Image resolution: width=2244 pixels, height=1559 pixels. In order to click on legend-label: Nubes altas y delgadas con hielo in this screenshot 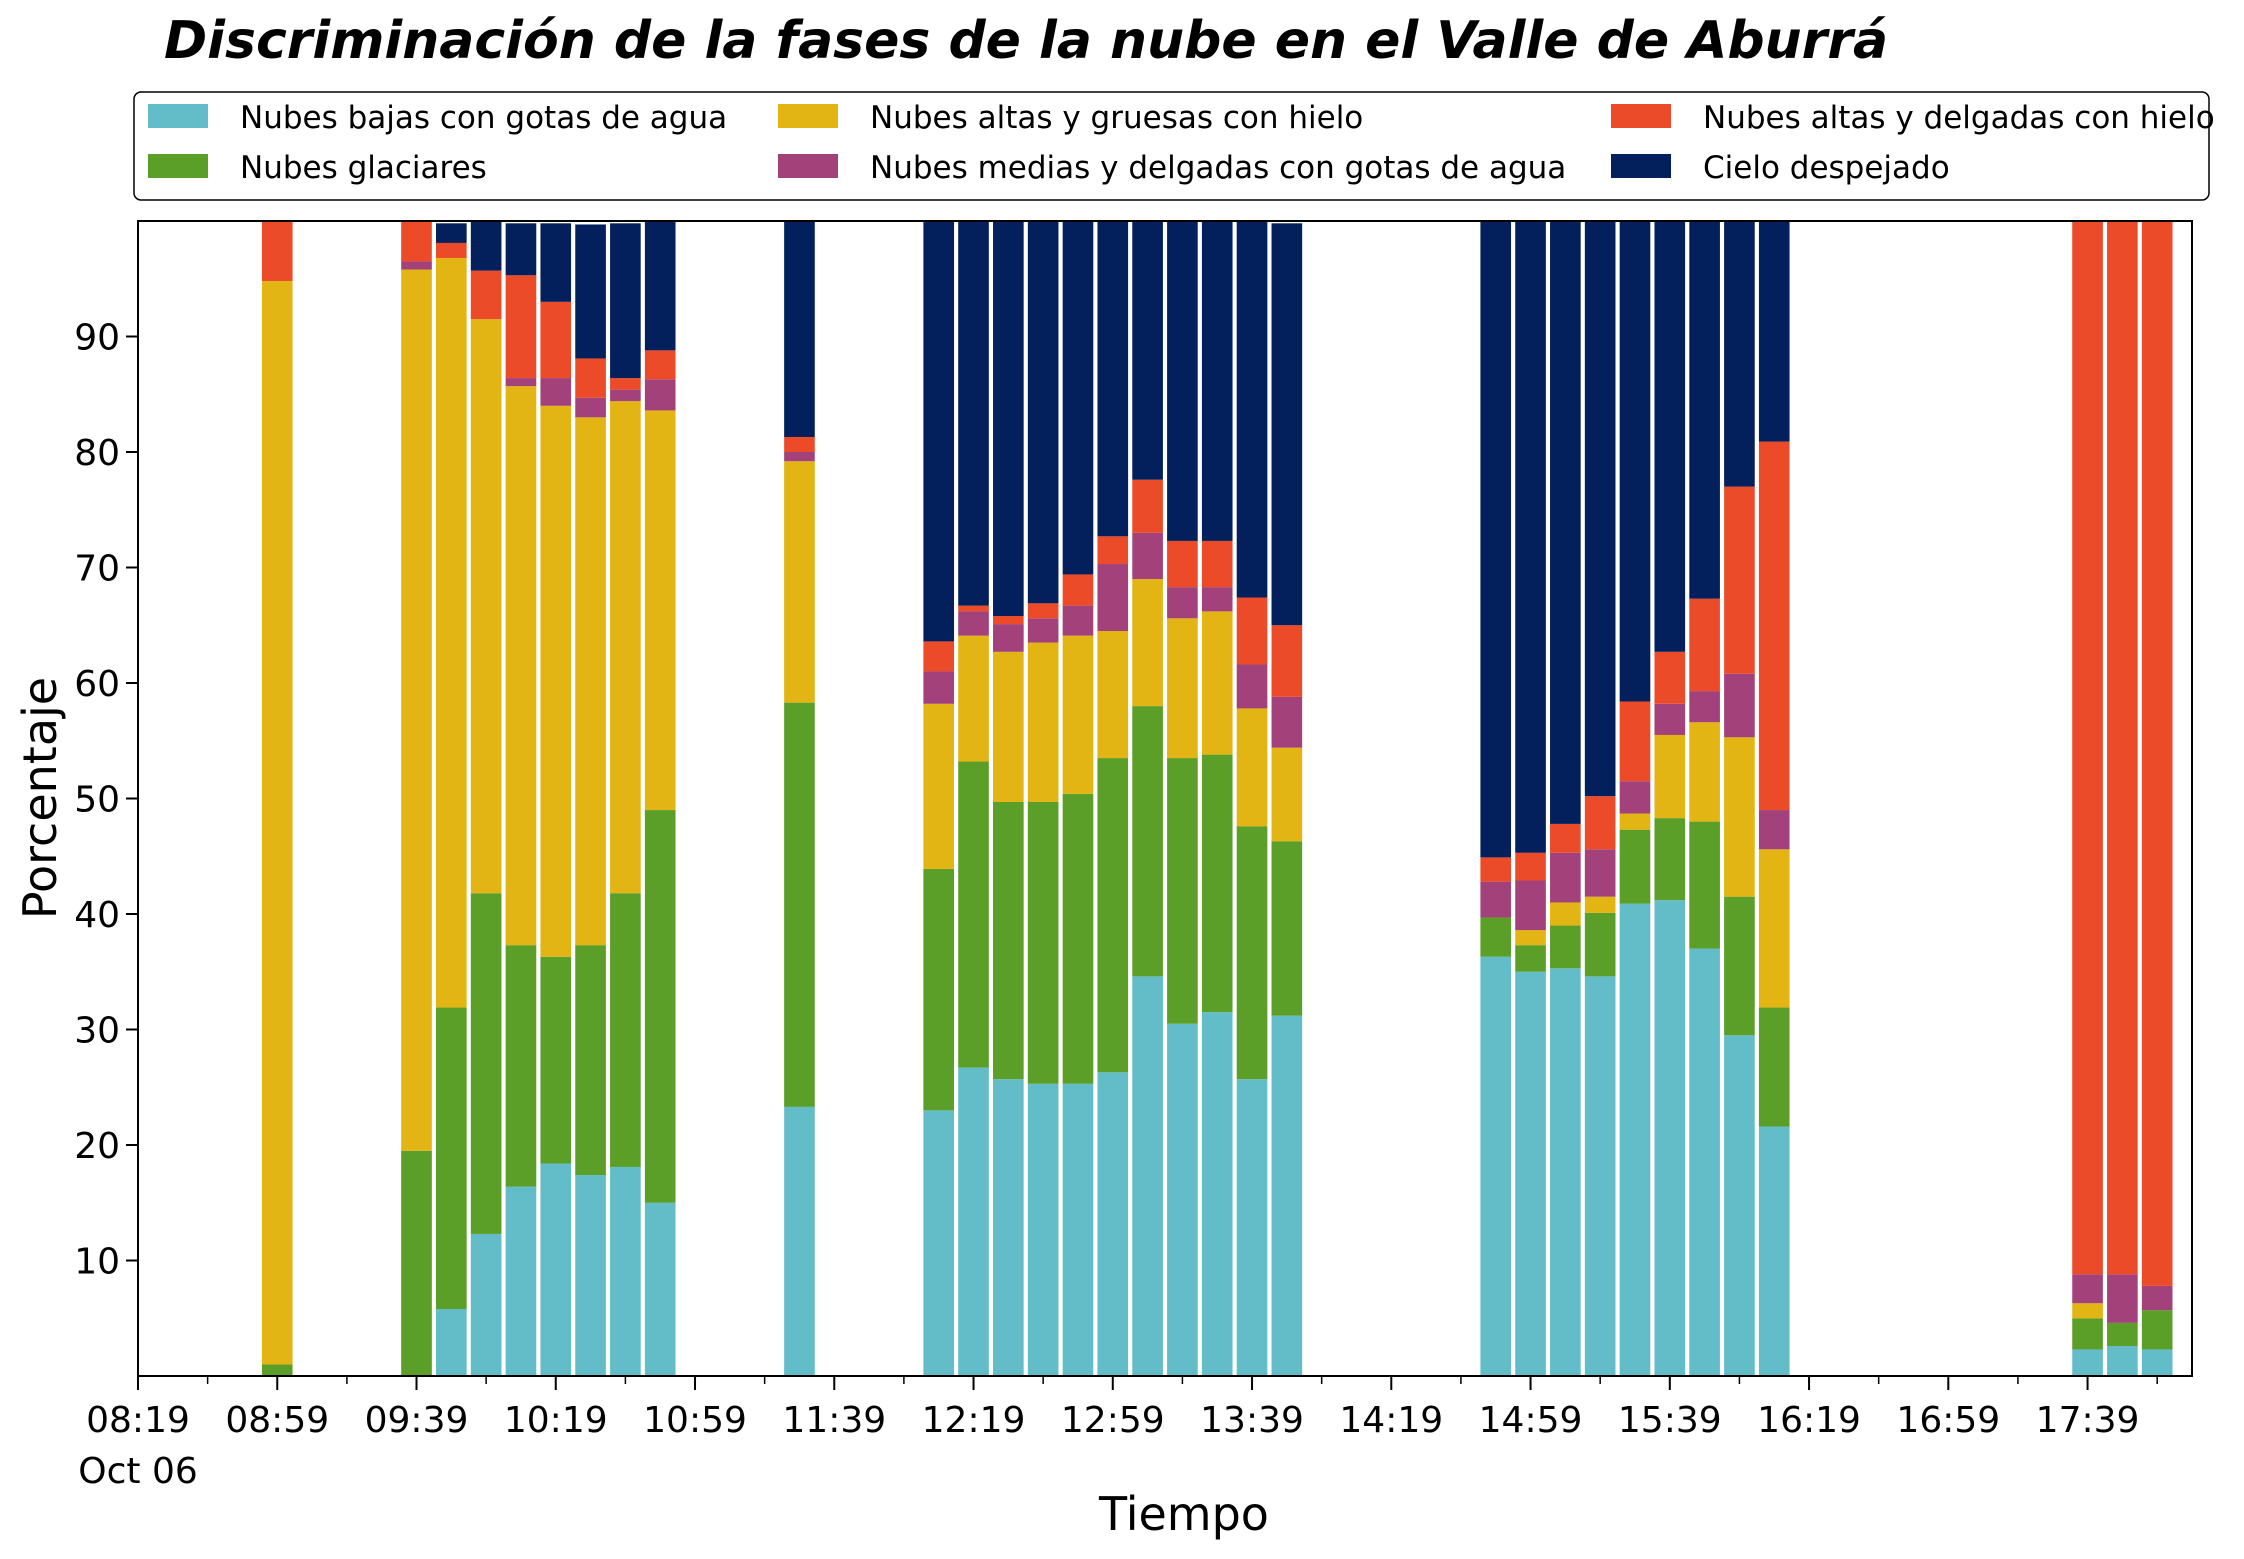, I will do `click(1959, 118)`.